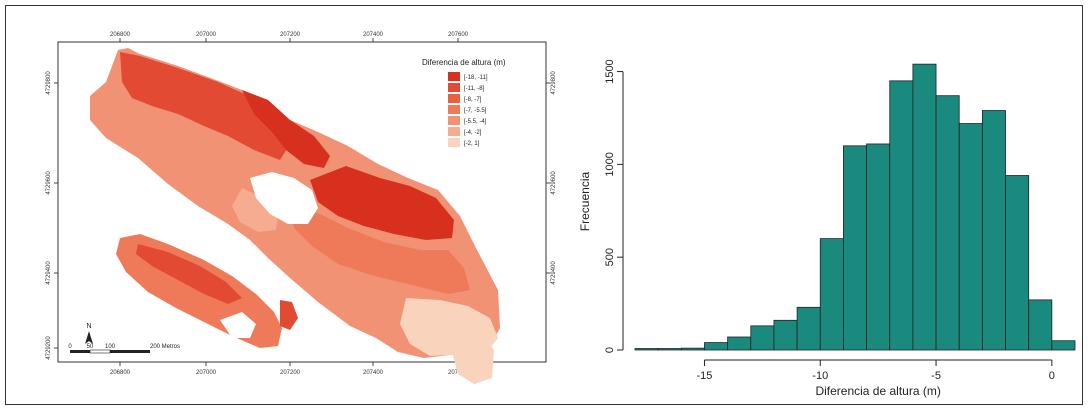 The width and height of the screenshot is (1090, 413). Describe the element at coordinates (124, 349) in the screenshot. I see `scale-bar: 0 50 100 200 Metros` at that location.